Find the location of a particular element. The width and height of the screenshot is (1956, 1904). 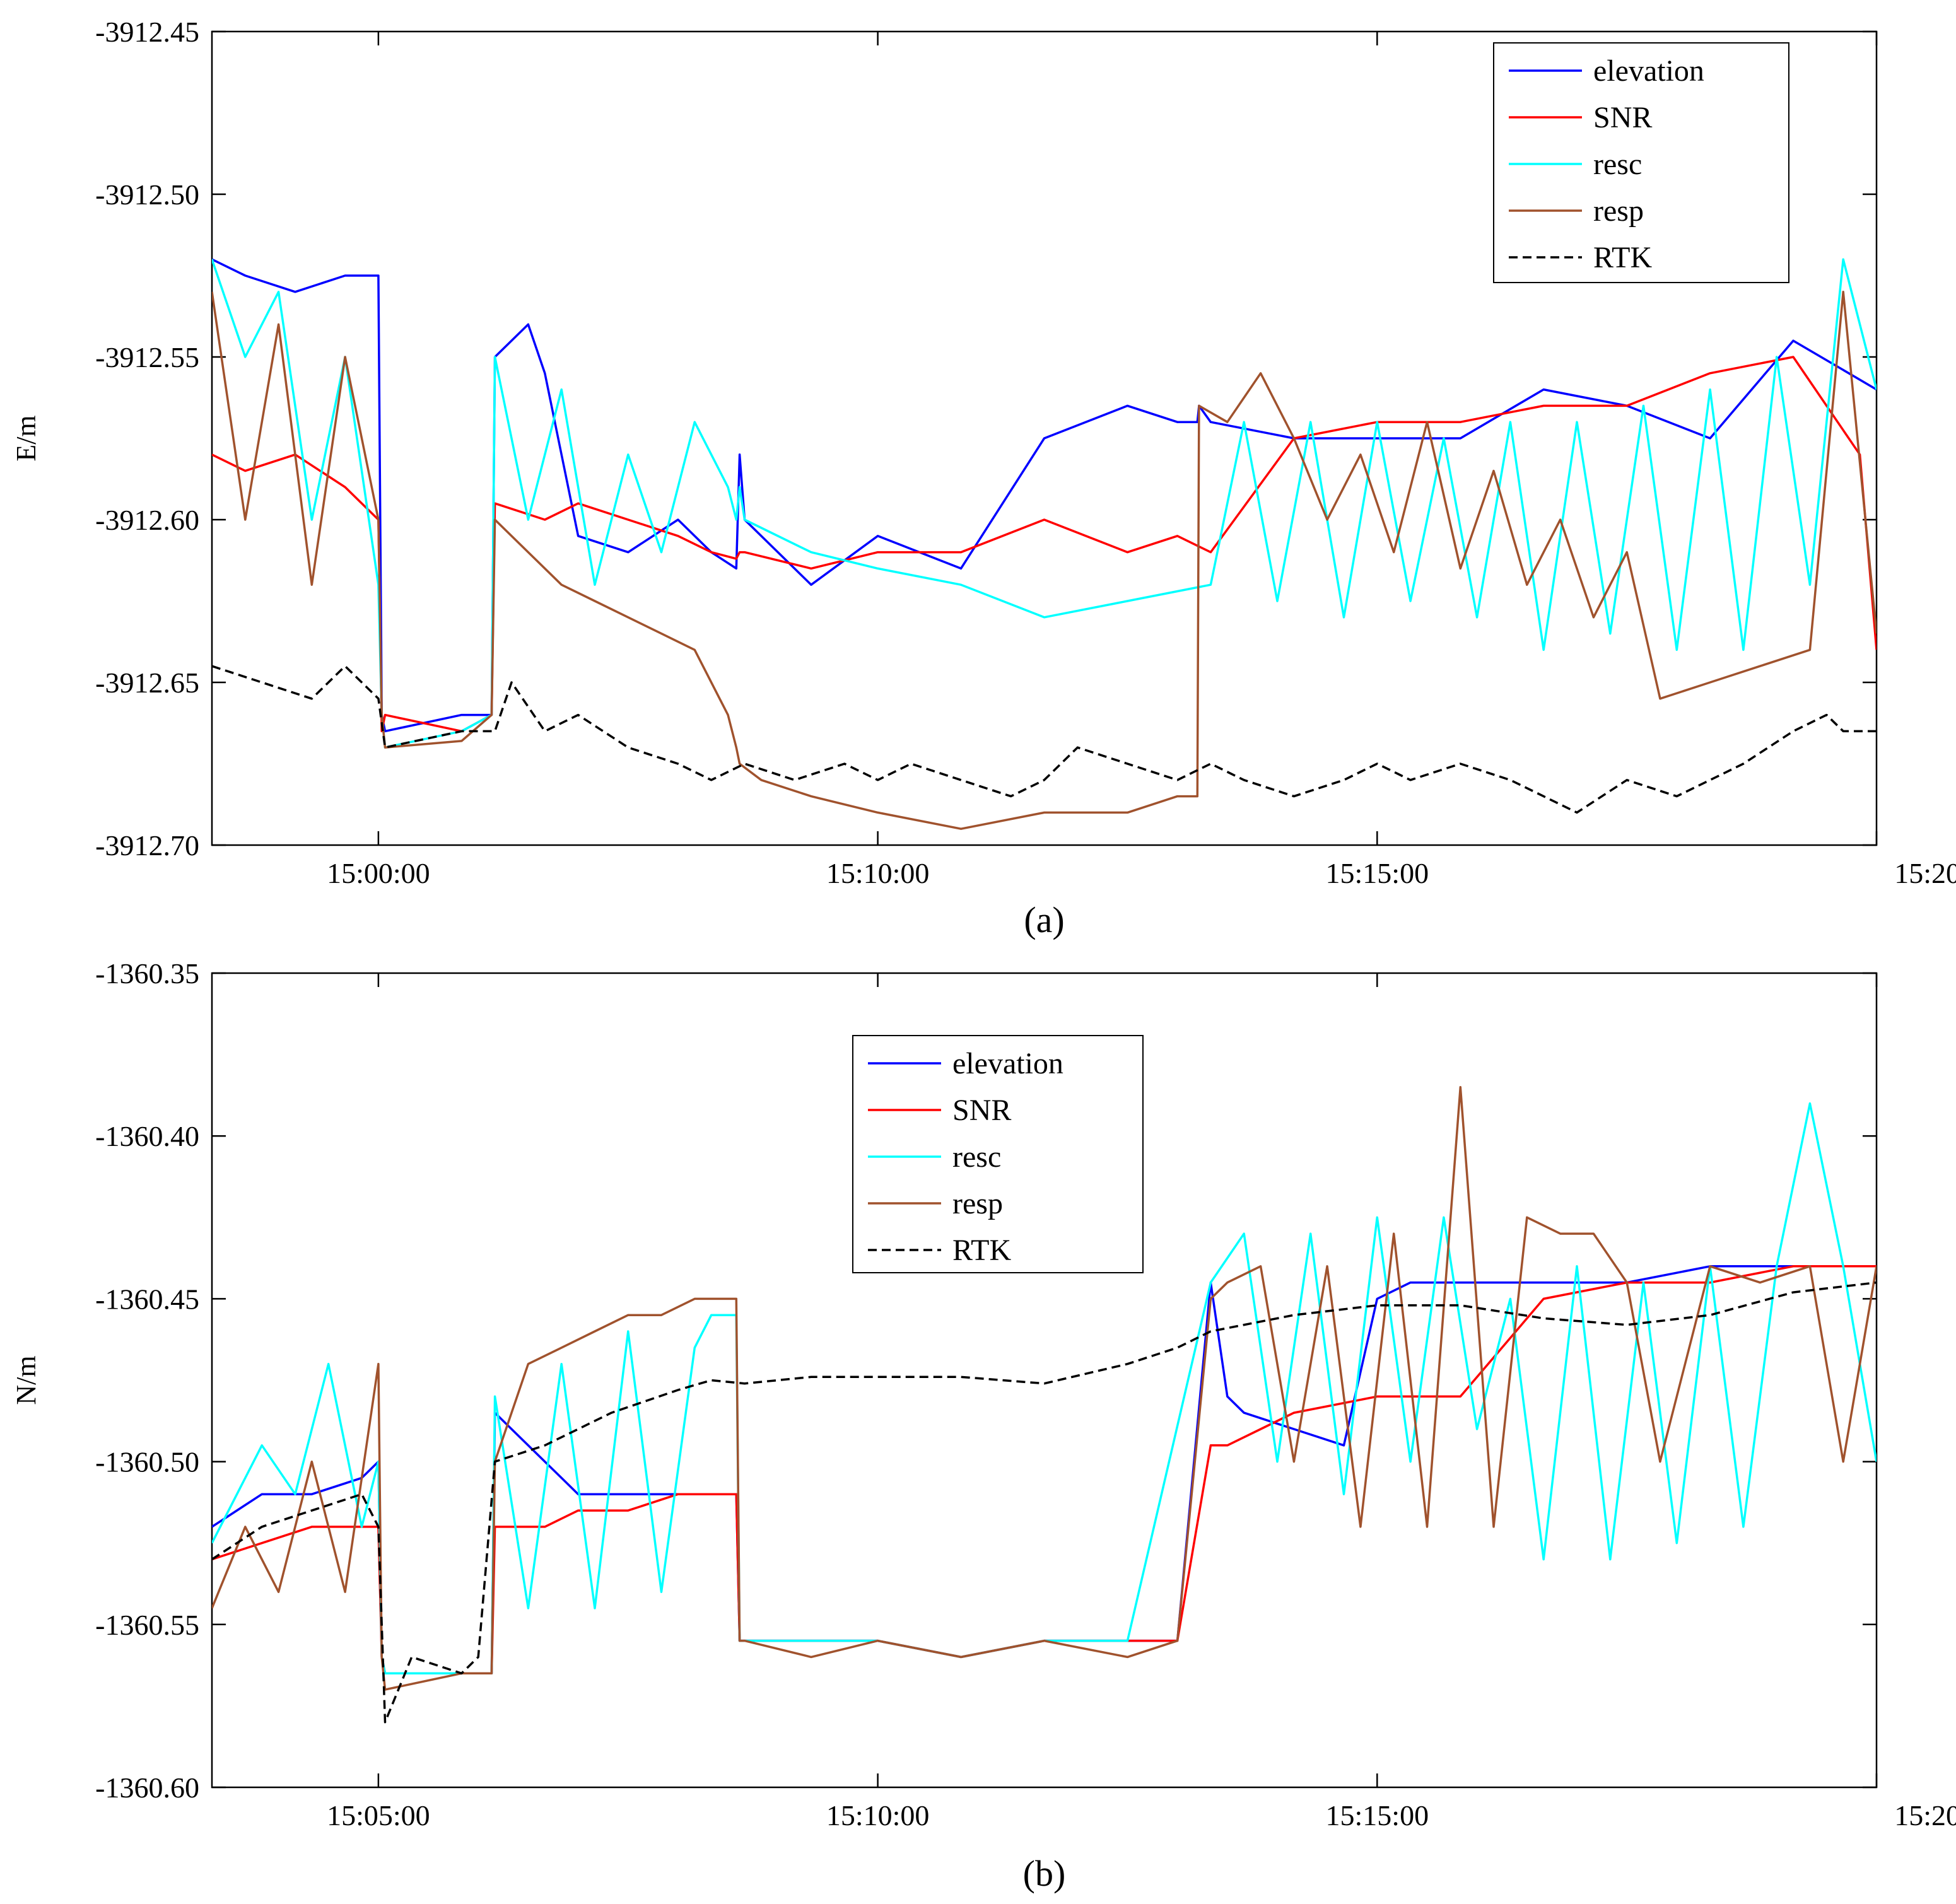

y-tick-label: -3912.70 is located at coordinates (147, 845).